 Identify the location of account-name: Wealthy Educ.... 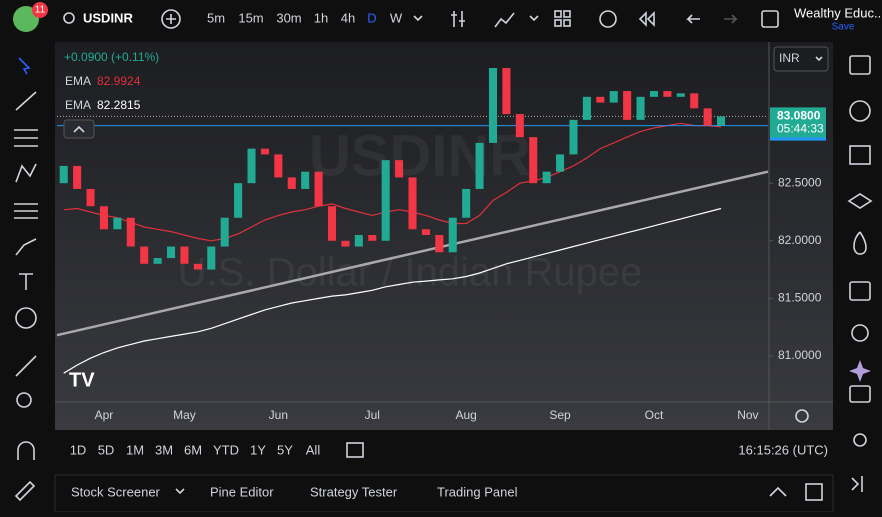
(838, 12).